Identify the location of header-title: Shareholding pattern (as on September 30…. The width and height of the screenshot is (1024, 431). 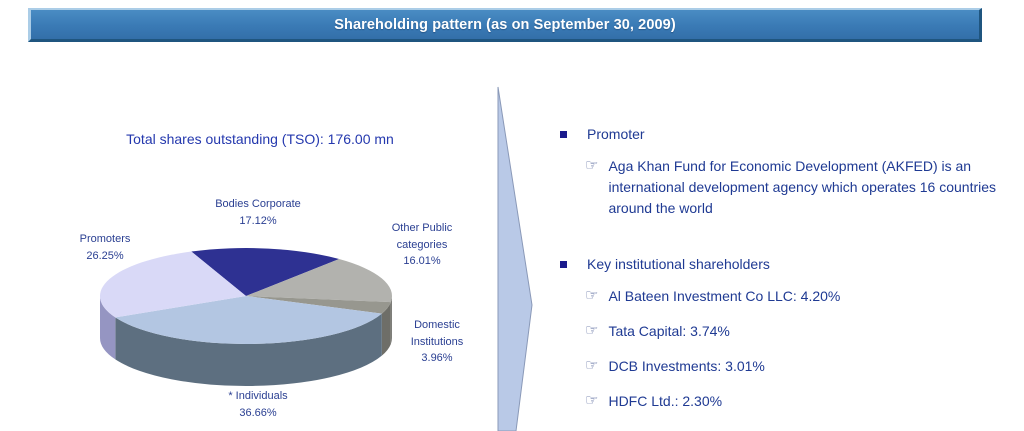
(505, 24).